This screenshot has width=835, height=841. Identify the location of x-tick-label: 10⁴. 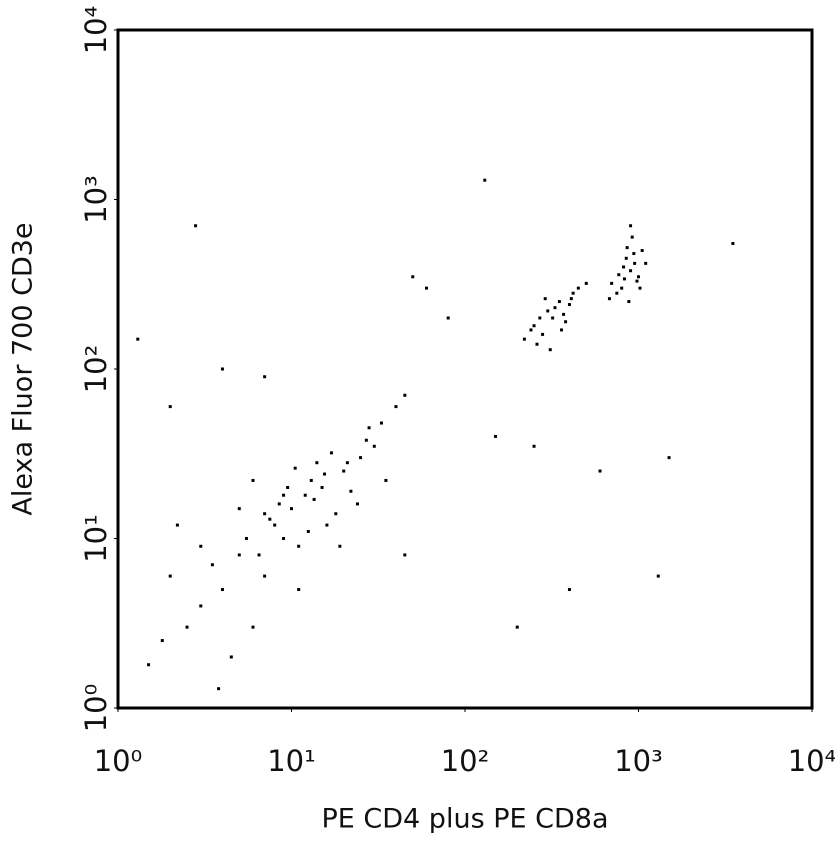
(811, 761).